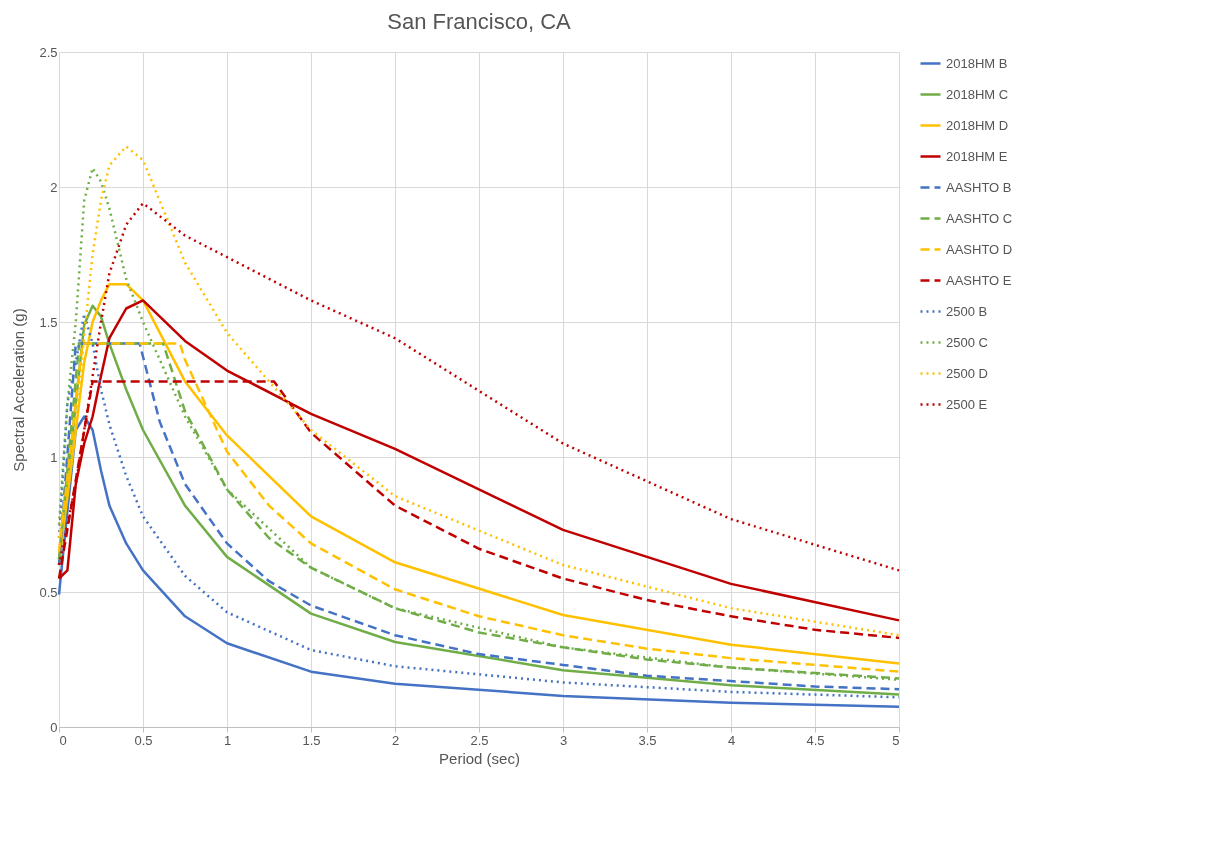  I want to click on legend-label: 2500 C, so click(967, 342).